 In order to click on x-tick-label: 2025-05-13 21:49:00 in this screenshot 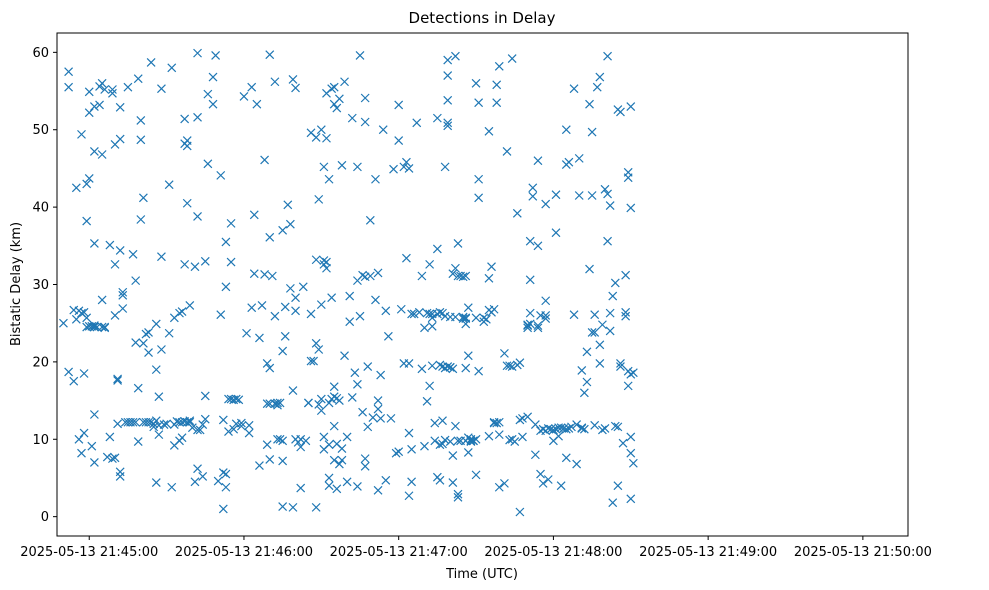, I will do `click(708, 552)`.